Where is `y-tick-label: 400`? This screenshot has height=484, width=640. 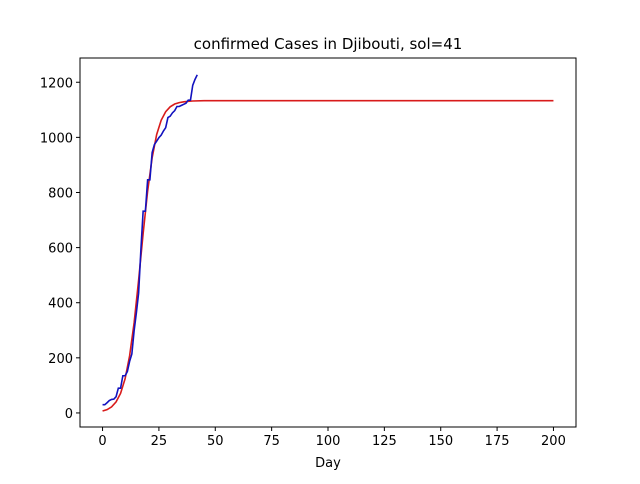 y-tick-label: 400 is located at coordinates (60, 304).